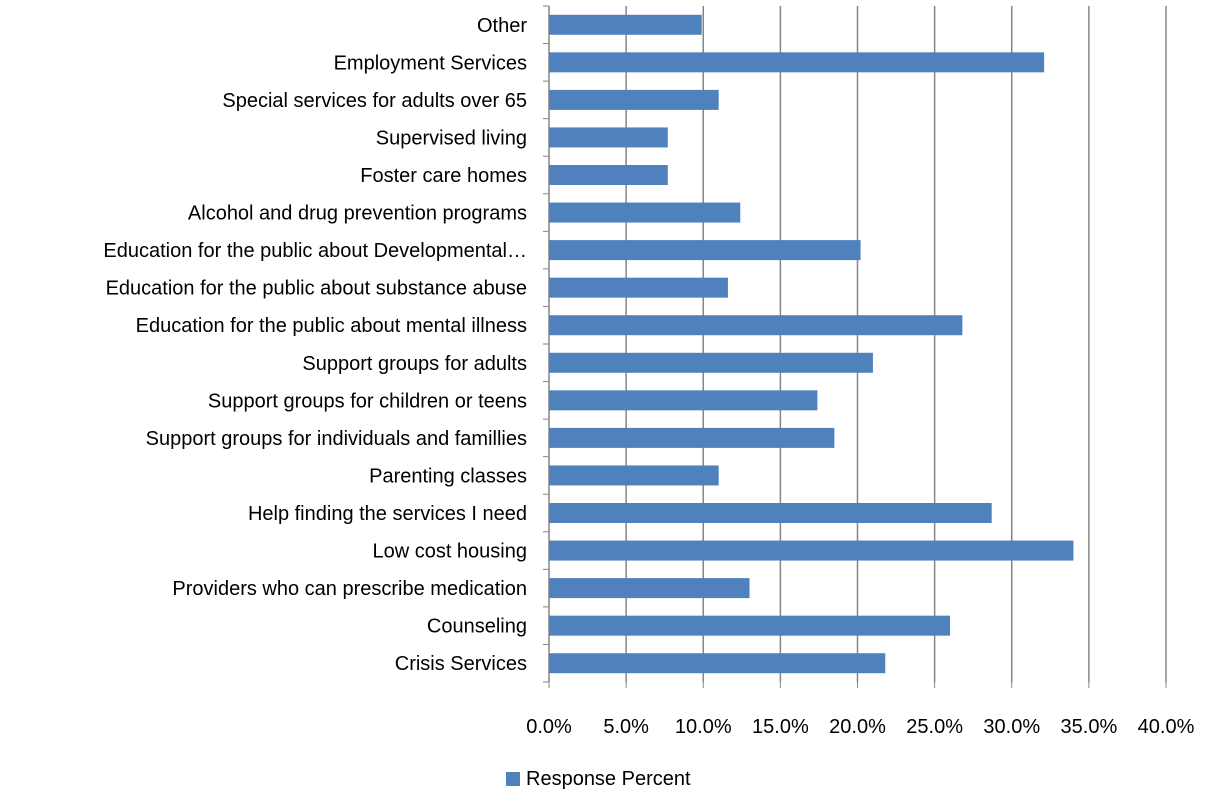 This screenshot has width=1209, height=807. I want to click on category-label: Help finding the services I need, so click(387, 514).